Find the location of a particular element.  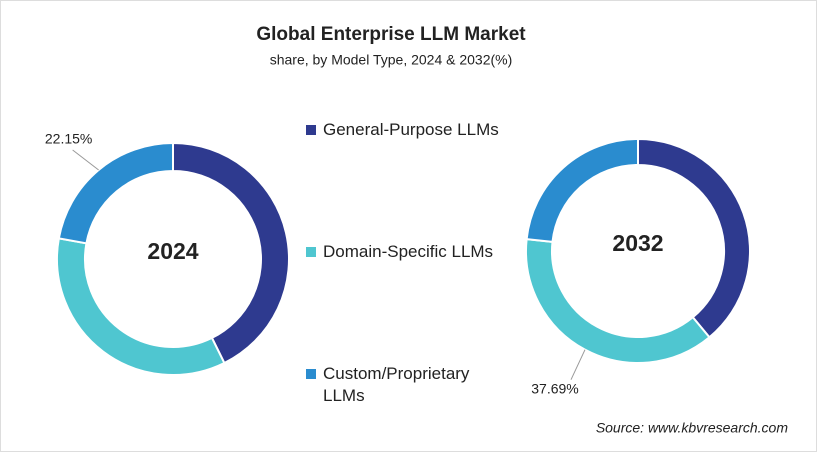

legend-label: Custom/Proprietary LLMs is located at coordinates (396, 384).